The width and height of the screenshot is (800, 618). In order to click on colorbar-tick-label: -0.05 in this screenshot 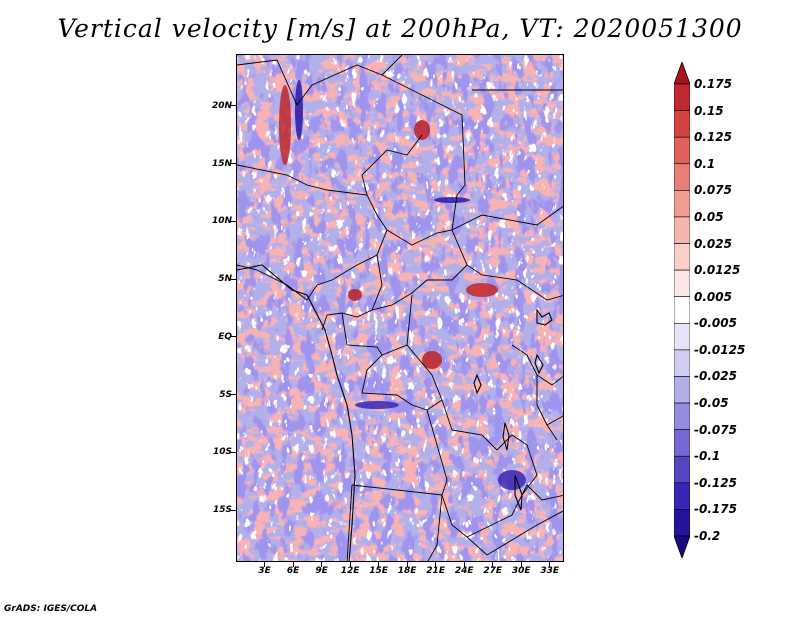, I will do `click(711, 403)`.